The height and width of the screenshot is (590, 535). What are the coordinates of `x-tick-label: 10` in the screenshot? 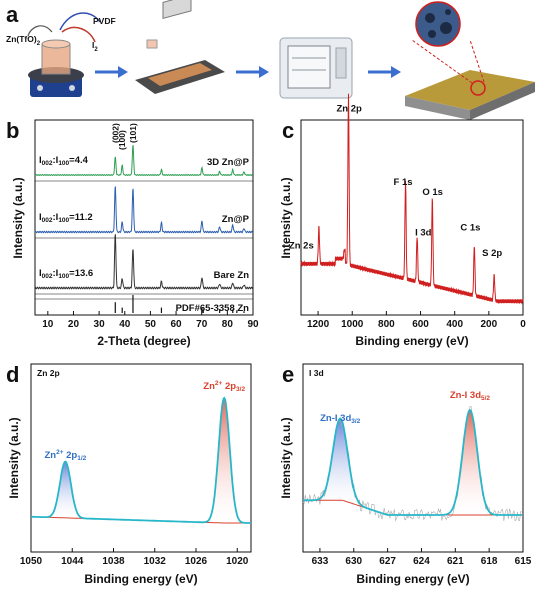 It's located at (48, 324).